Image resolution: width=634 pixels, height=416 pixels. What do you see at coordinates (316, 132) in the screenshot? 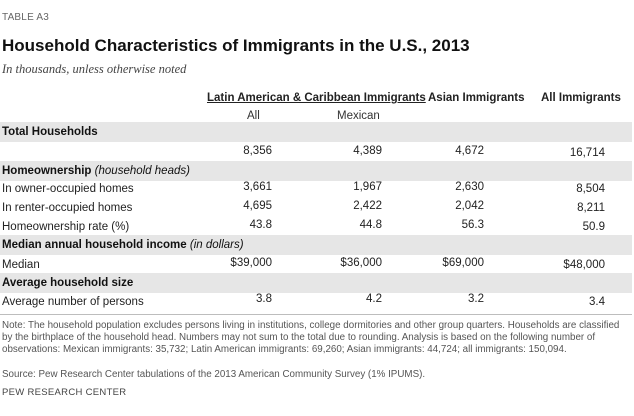
I see `section-band-total-households` at bounding box center [316, 132].